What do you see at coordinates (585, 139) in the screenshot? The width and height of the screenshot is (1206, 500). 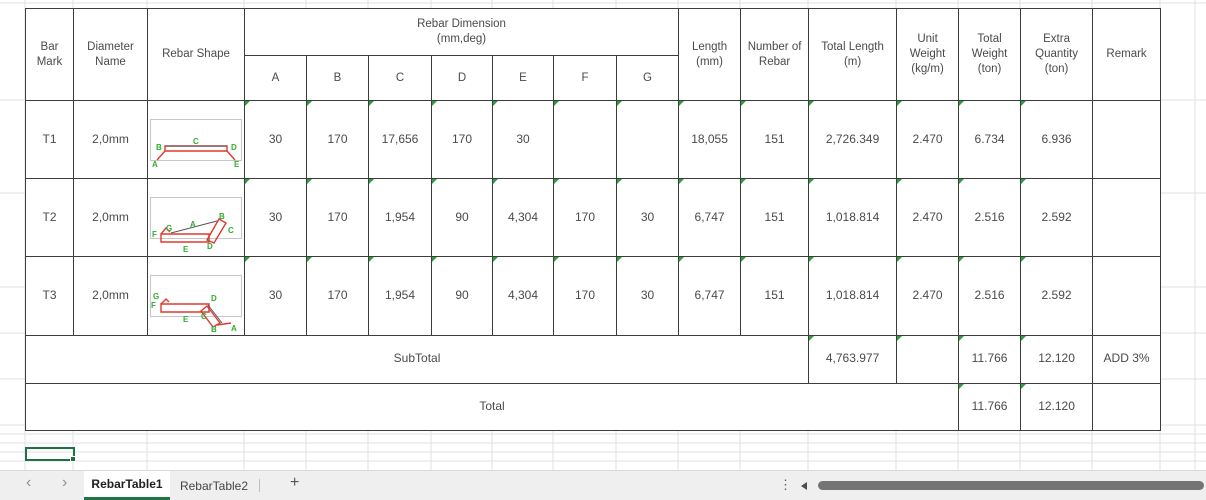 I see `cell-dim-f` at bounding box center [585, 139].